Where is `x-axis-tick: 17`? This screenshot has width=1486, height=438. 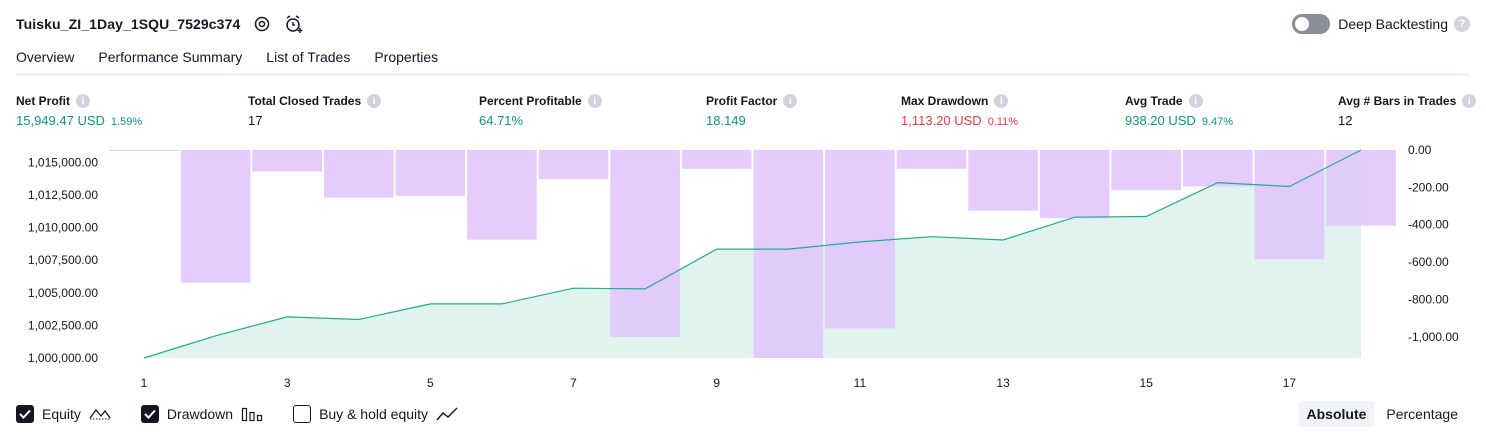 x-axis-tick: 17 is located at coordinates (1290, 383).